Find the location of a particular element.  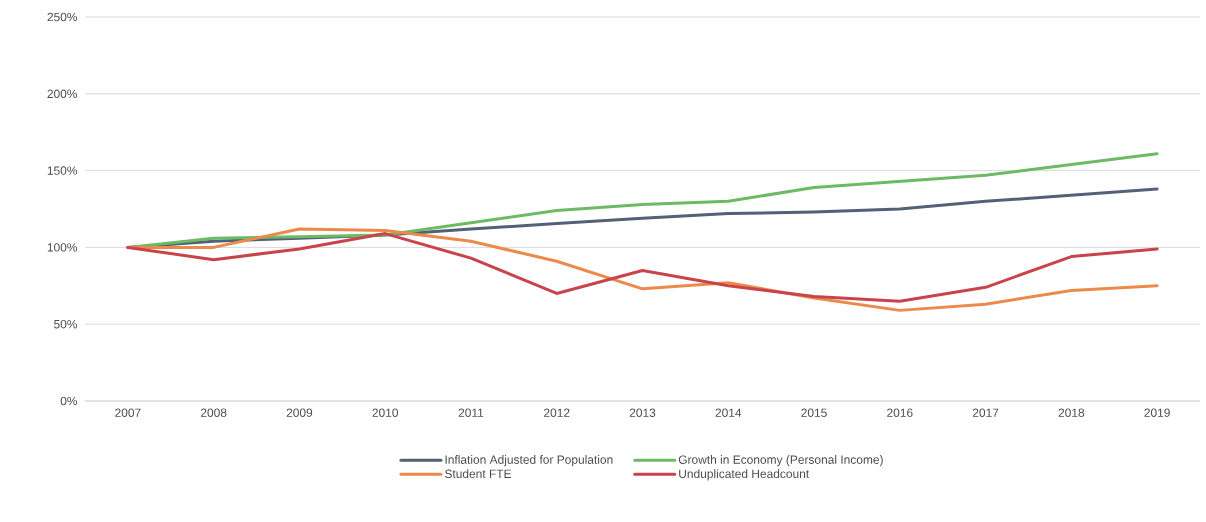

x-tick-label: 2016 is located at coordinates (900, 412).